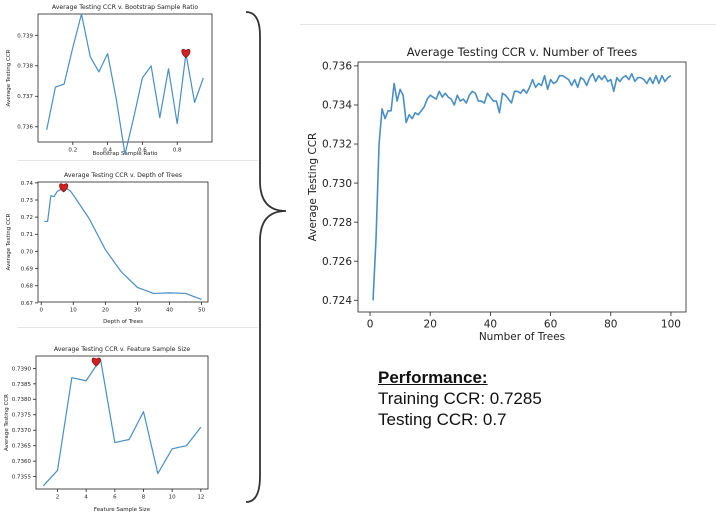  What do you see at coordinates (337, 106) in the screenshot?
I see `y-tick-label: 0.734` at bounding box center [337, 106].